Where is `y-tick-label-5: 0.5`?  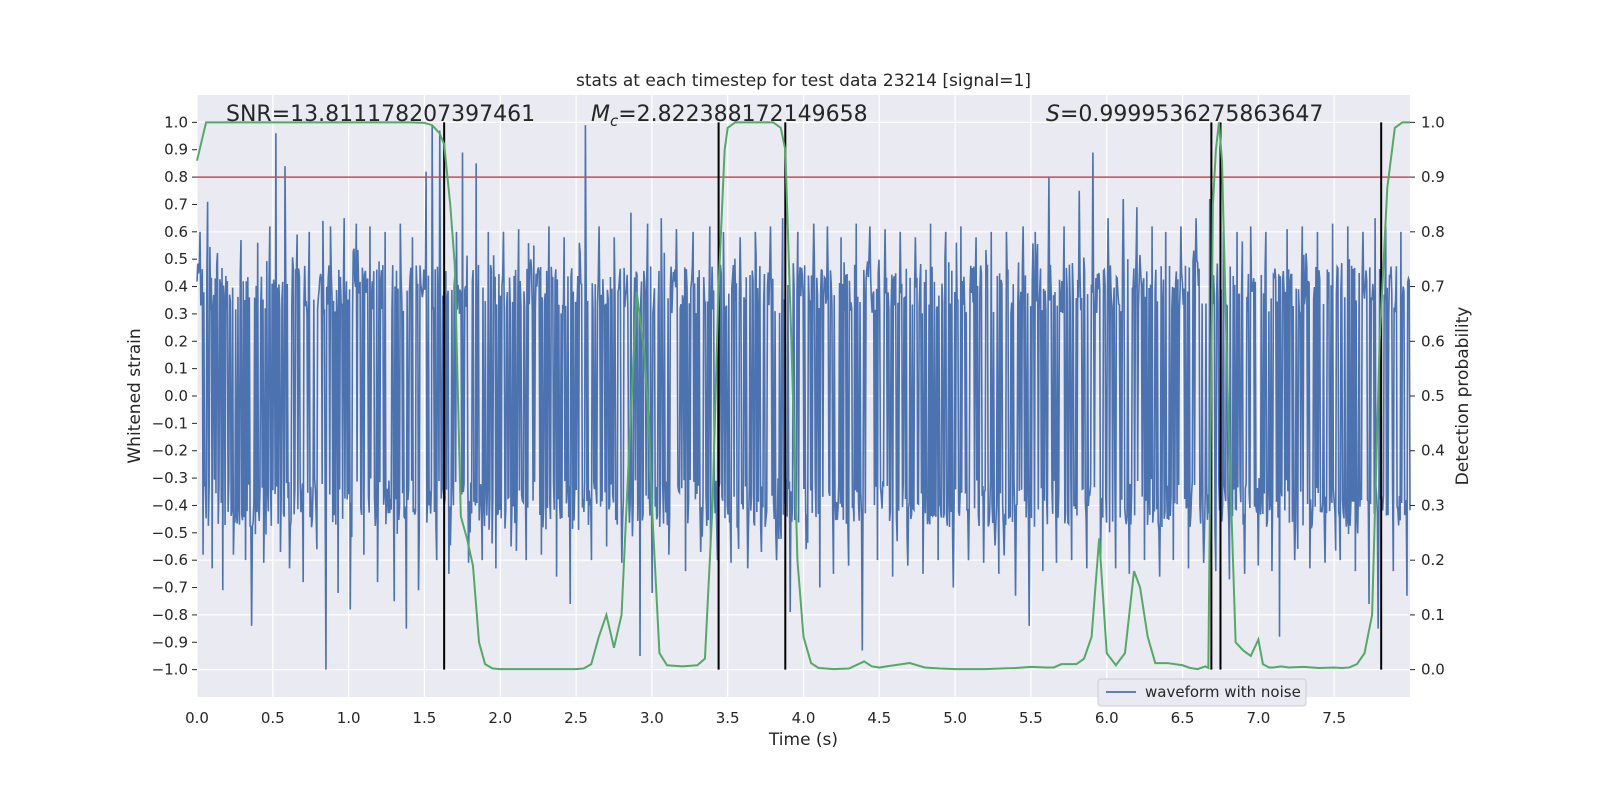
y-tick-label-5: 0.5 is located at coordinates (176, 259).